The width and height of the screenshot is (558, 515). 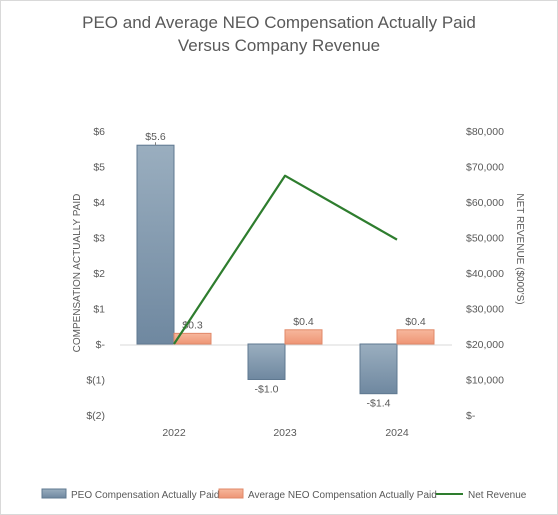 I want to click on left-tick-label: $3, so click(x=99, y=239).